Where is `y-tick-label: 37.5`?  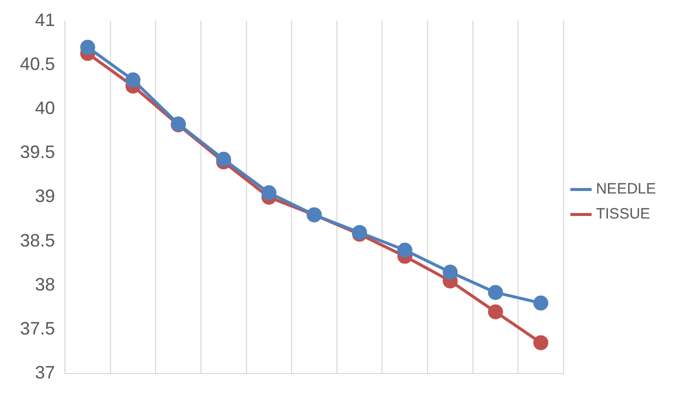 y-tick-label: 37.5 is located at coordinates (38, 328).